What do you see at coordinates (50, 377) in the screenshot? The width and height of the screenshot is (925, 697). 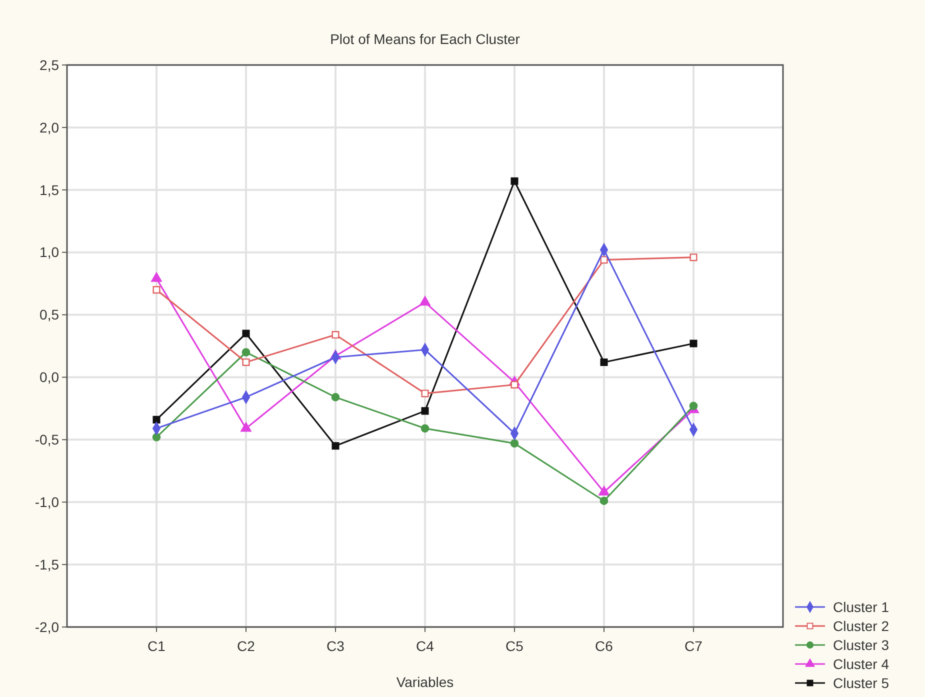 I see `y-tick-label: 0,0` at bounding box center [50, 377].